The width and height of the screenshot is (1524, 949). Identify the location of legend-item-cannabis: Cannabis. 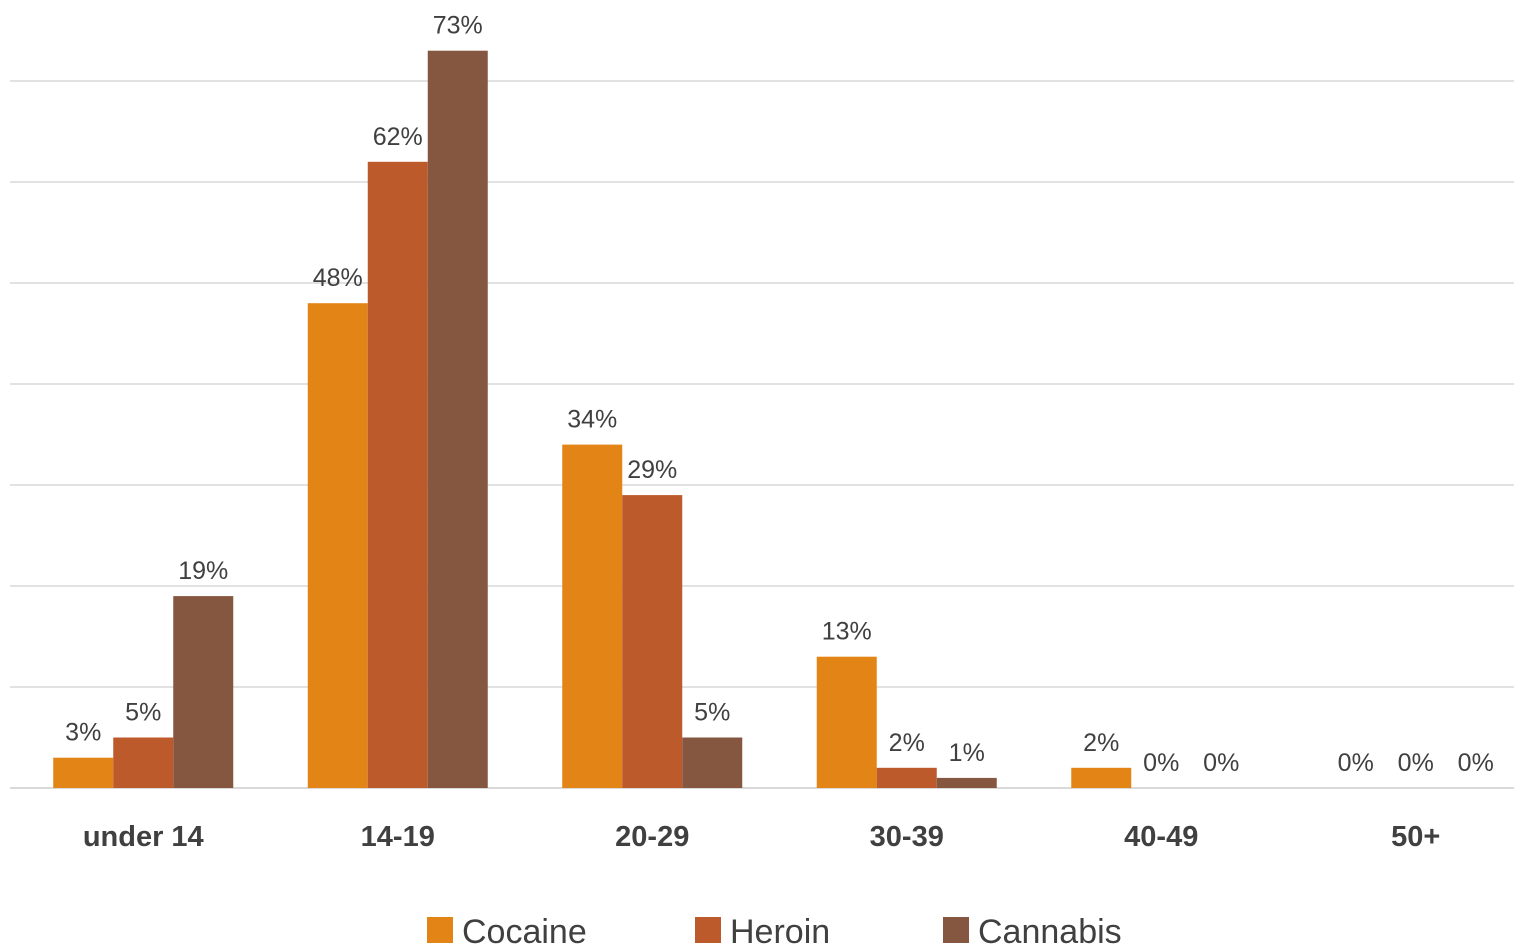
(1032, 931).